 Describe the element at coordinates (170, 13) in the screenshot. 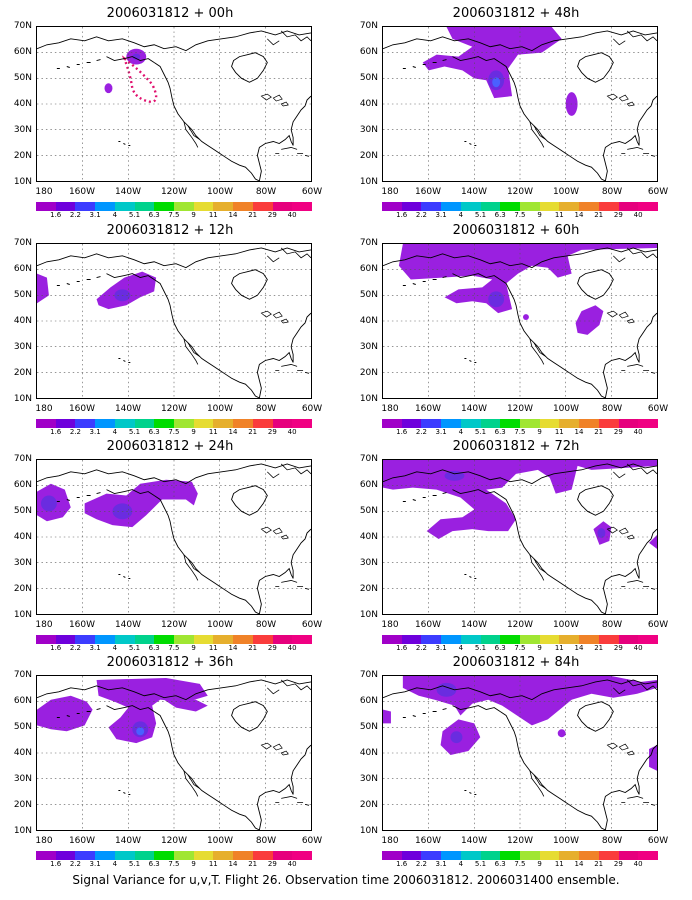

I see `panel-title: 2006031812 + 00h` at that location.